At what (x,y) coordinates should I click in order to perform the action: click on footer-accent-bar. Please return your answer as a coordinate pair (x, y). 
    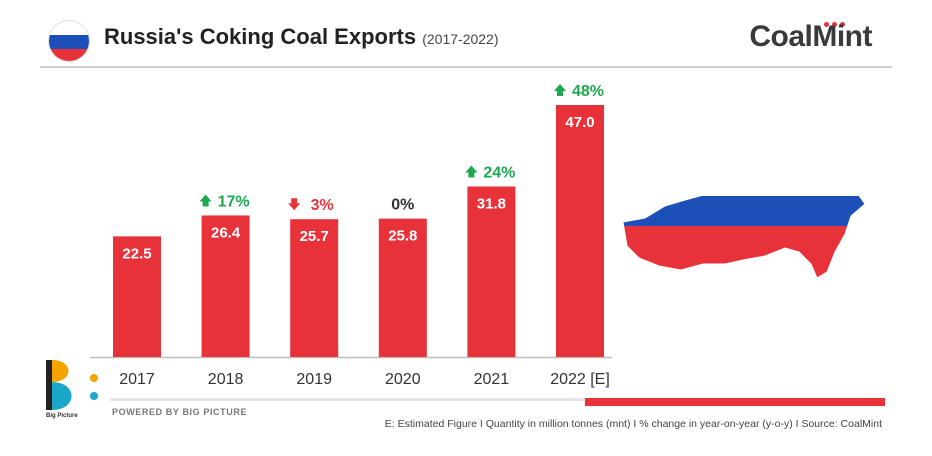
    Looking at the image, I should click on (735, 402).